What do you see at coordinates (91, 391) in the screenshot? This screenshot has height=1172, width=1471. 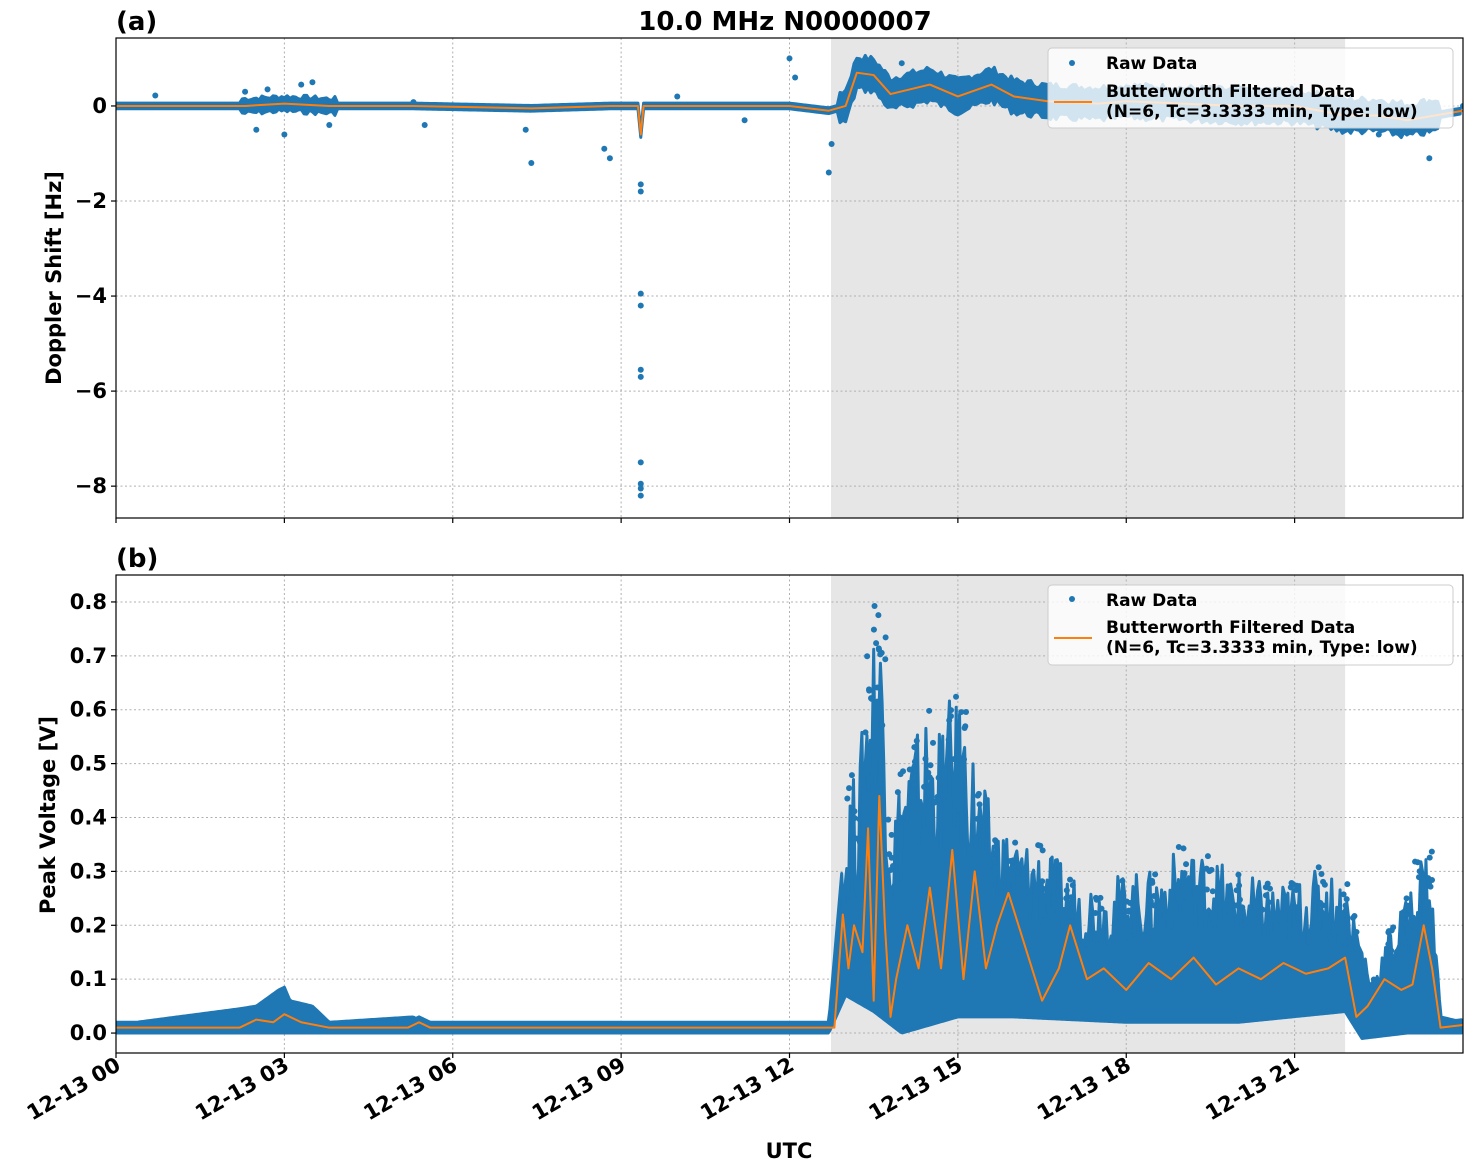 I see `y-tick-label: −6` at bounding box center [91, 391].